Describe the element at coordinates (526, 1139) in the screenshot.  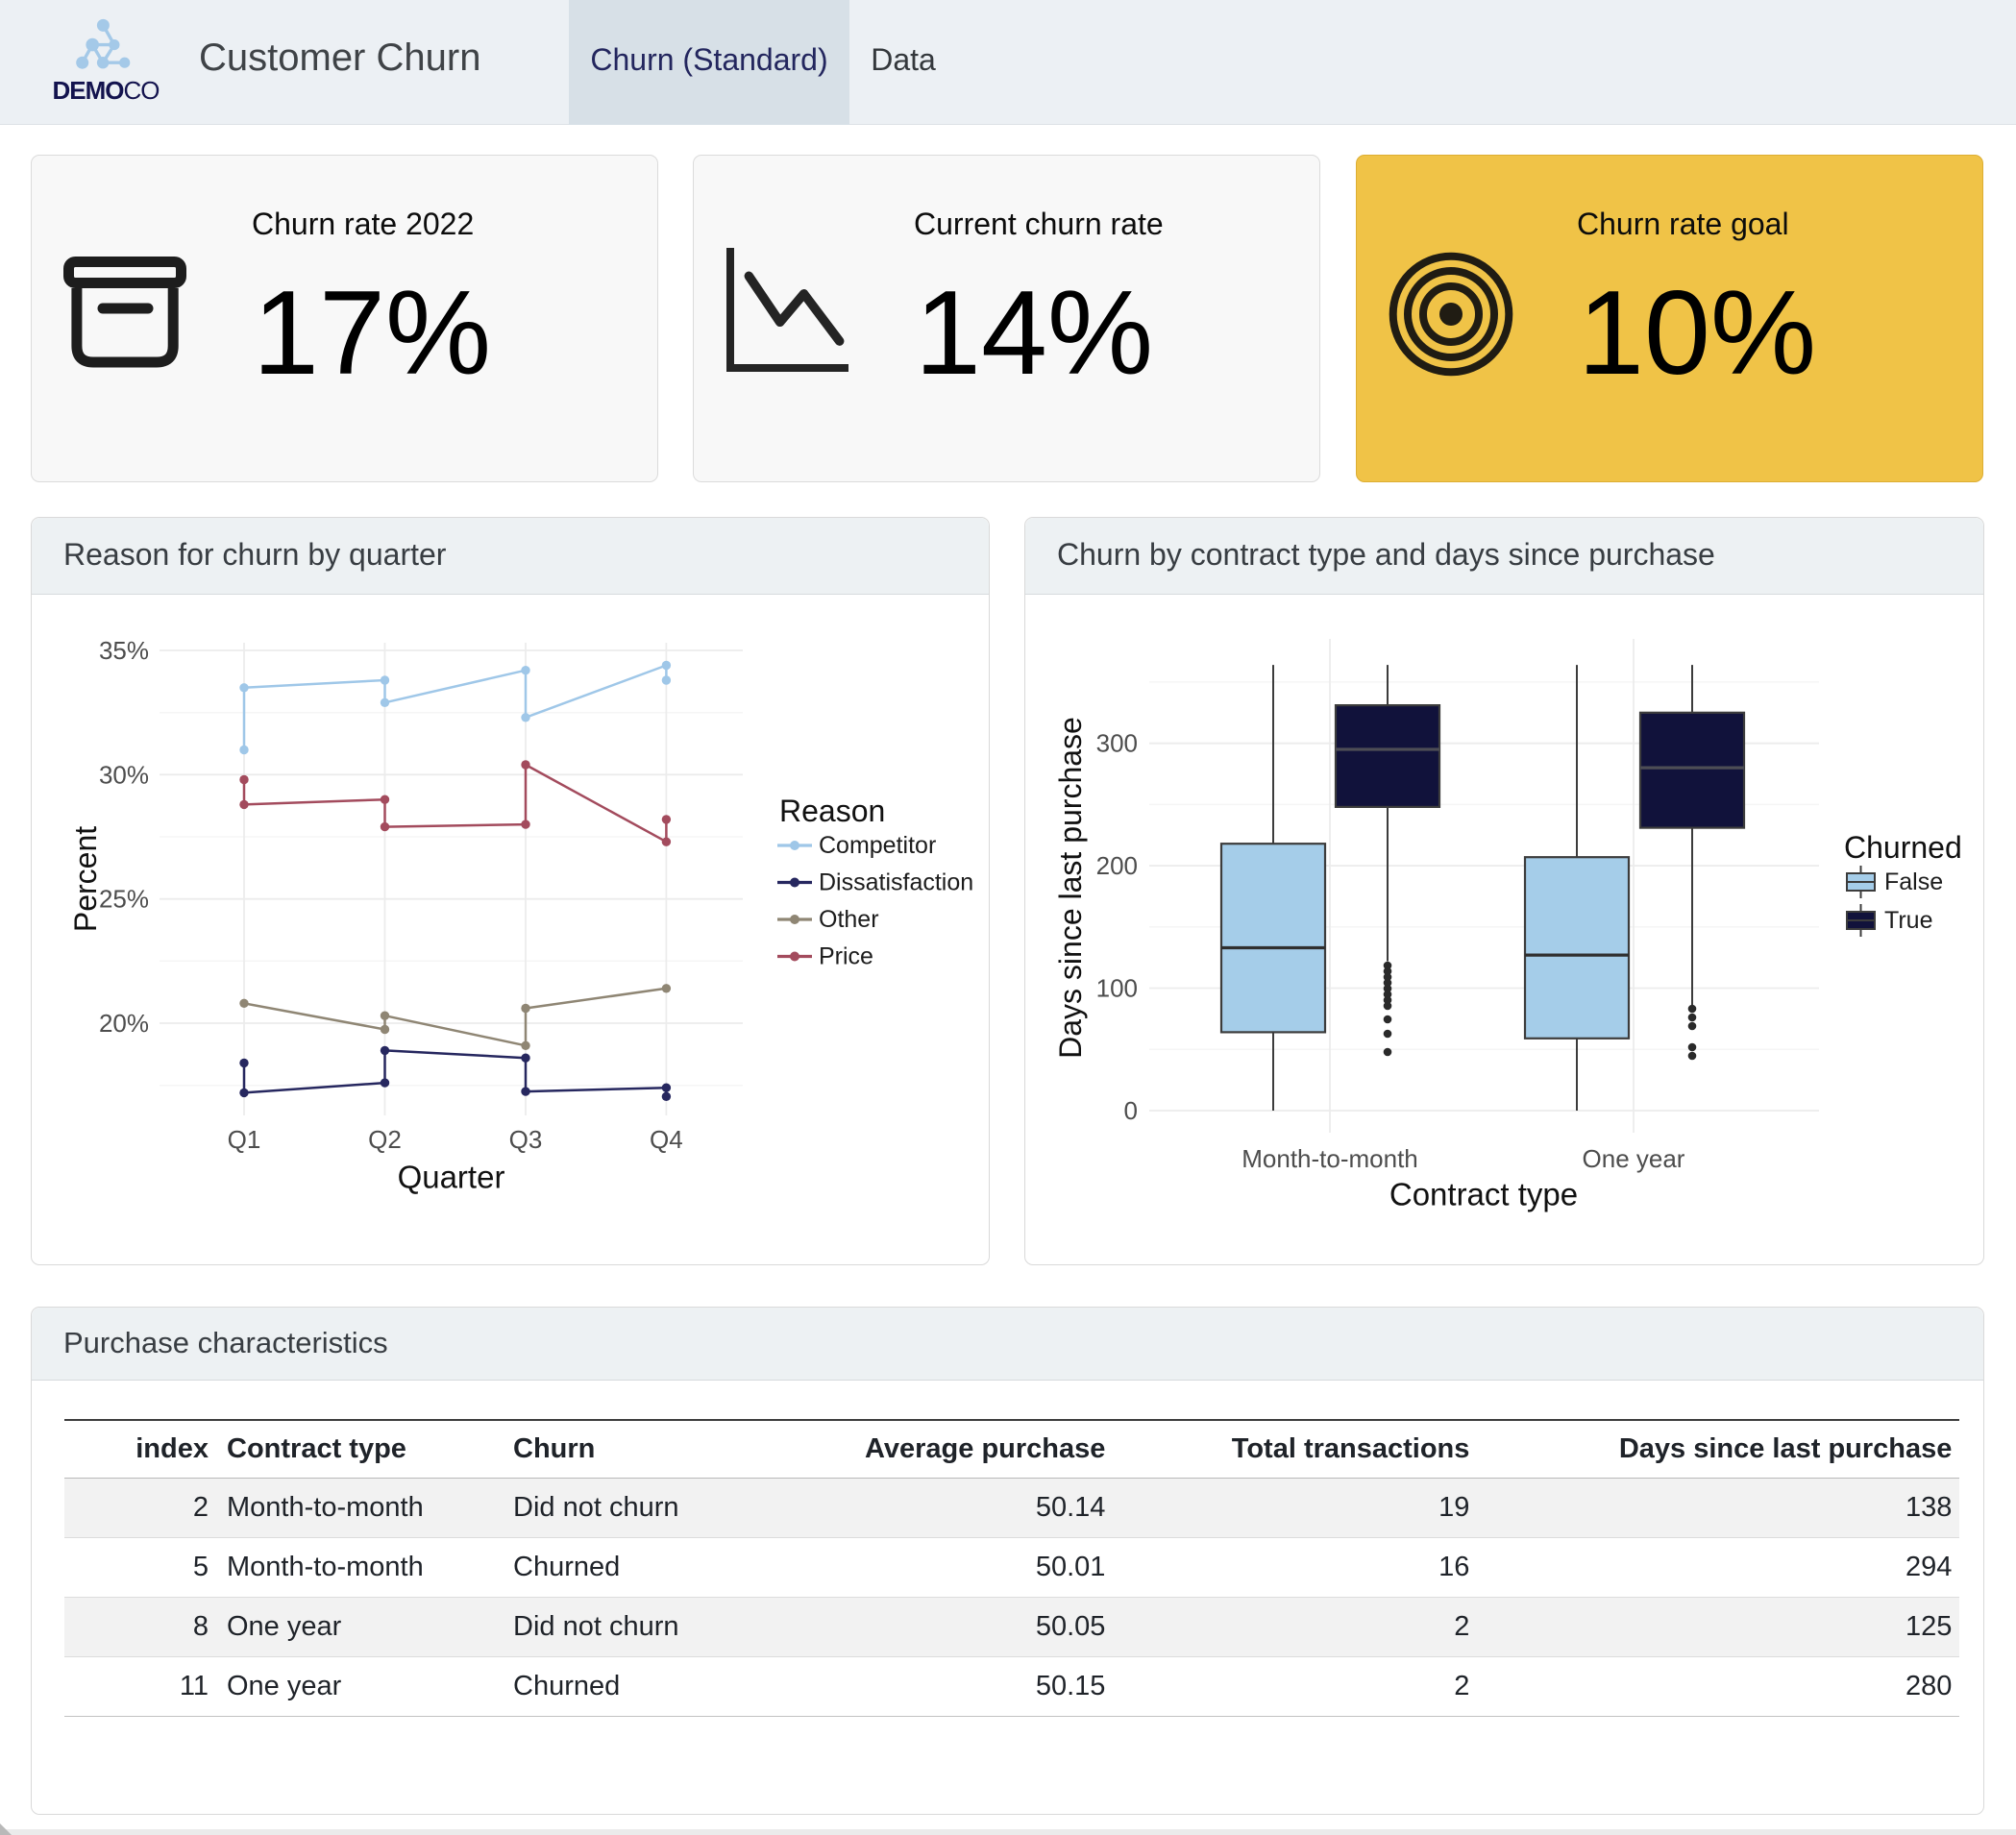
I see `svg-text: Q3` at that location.